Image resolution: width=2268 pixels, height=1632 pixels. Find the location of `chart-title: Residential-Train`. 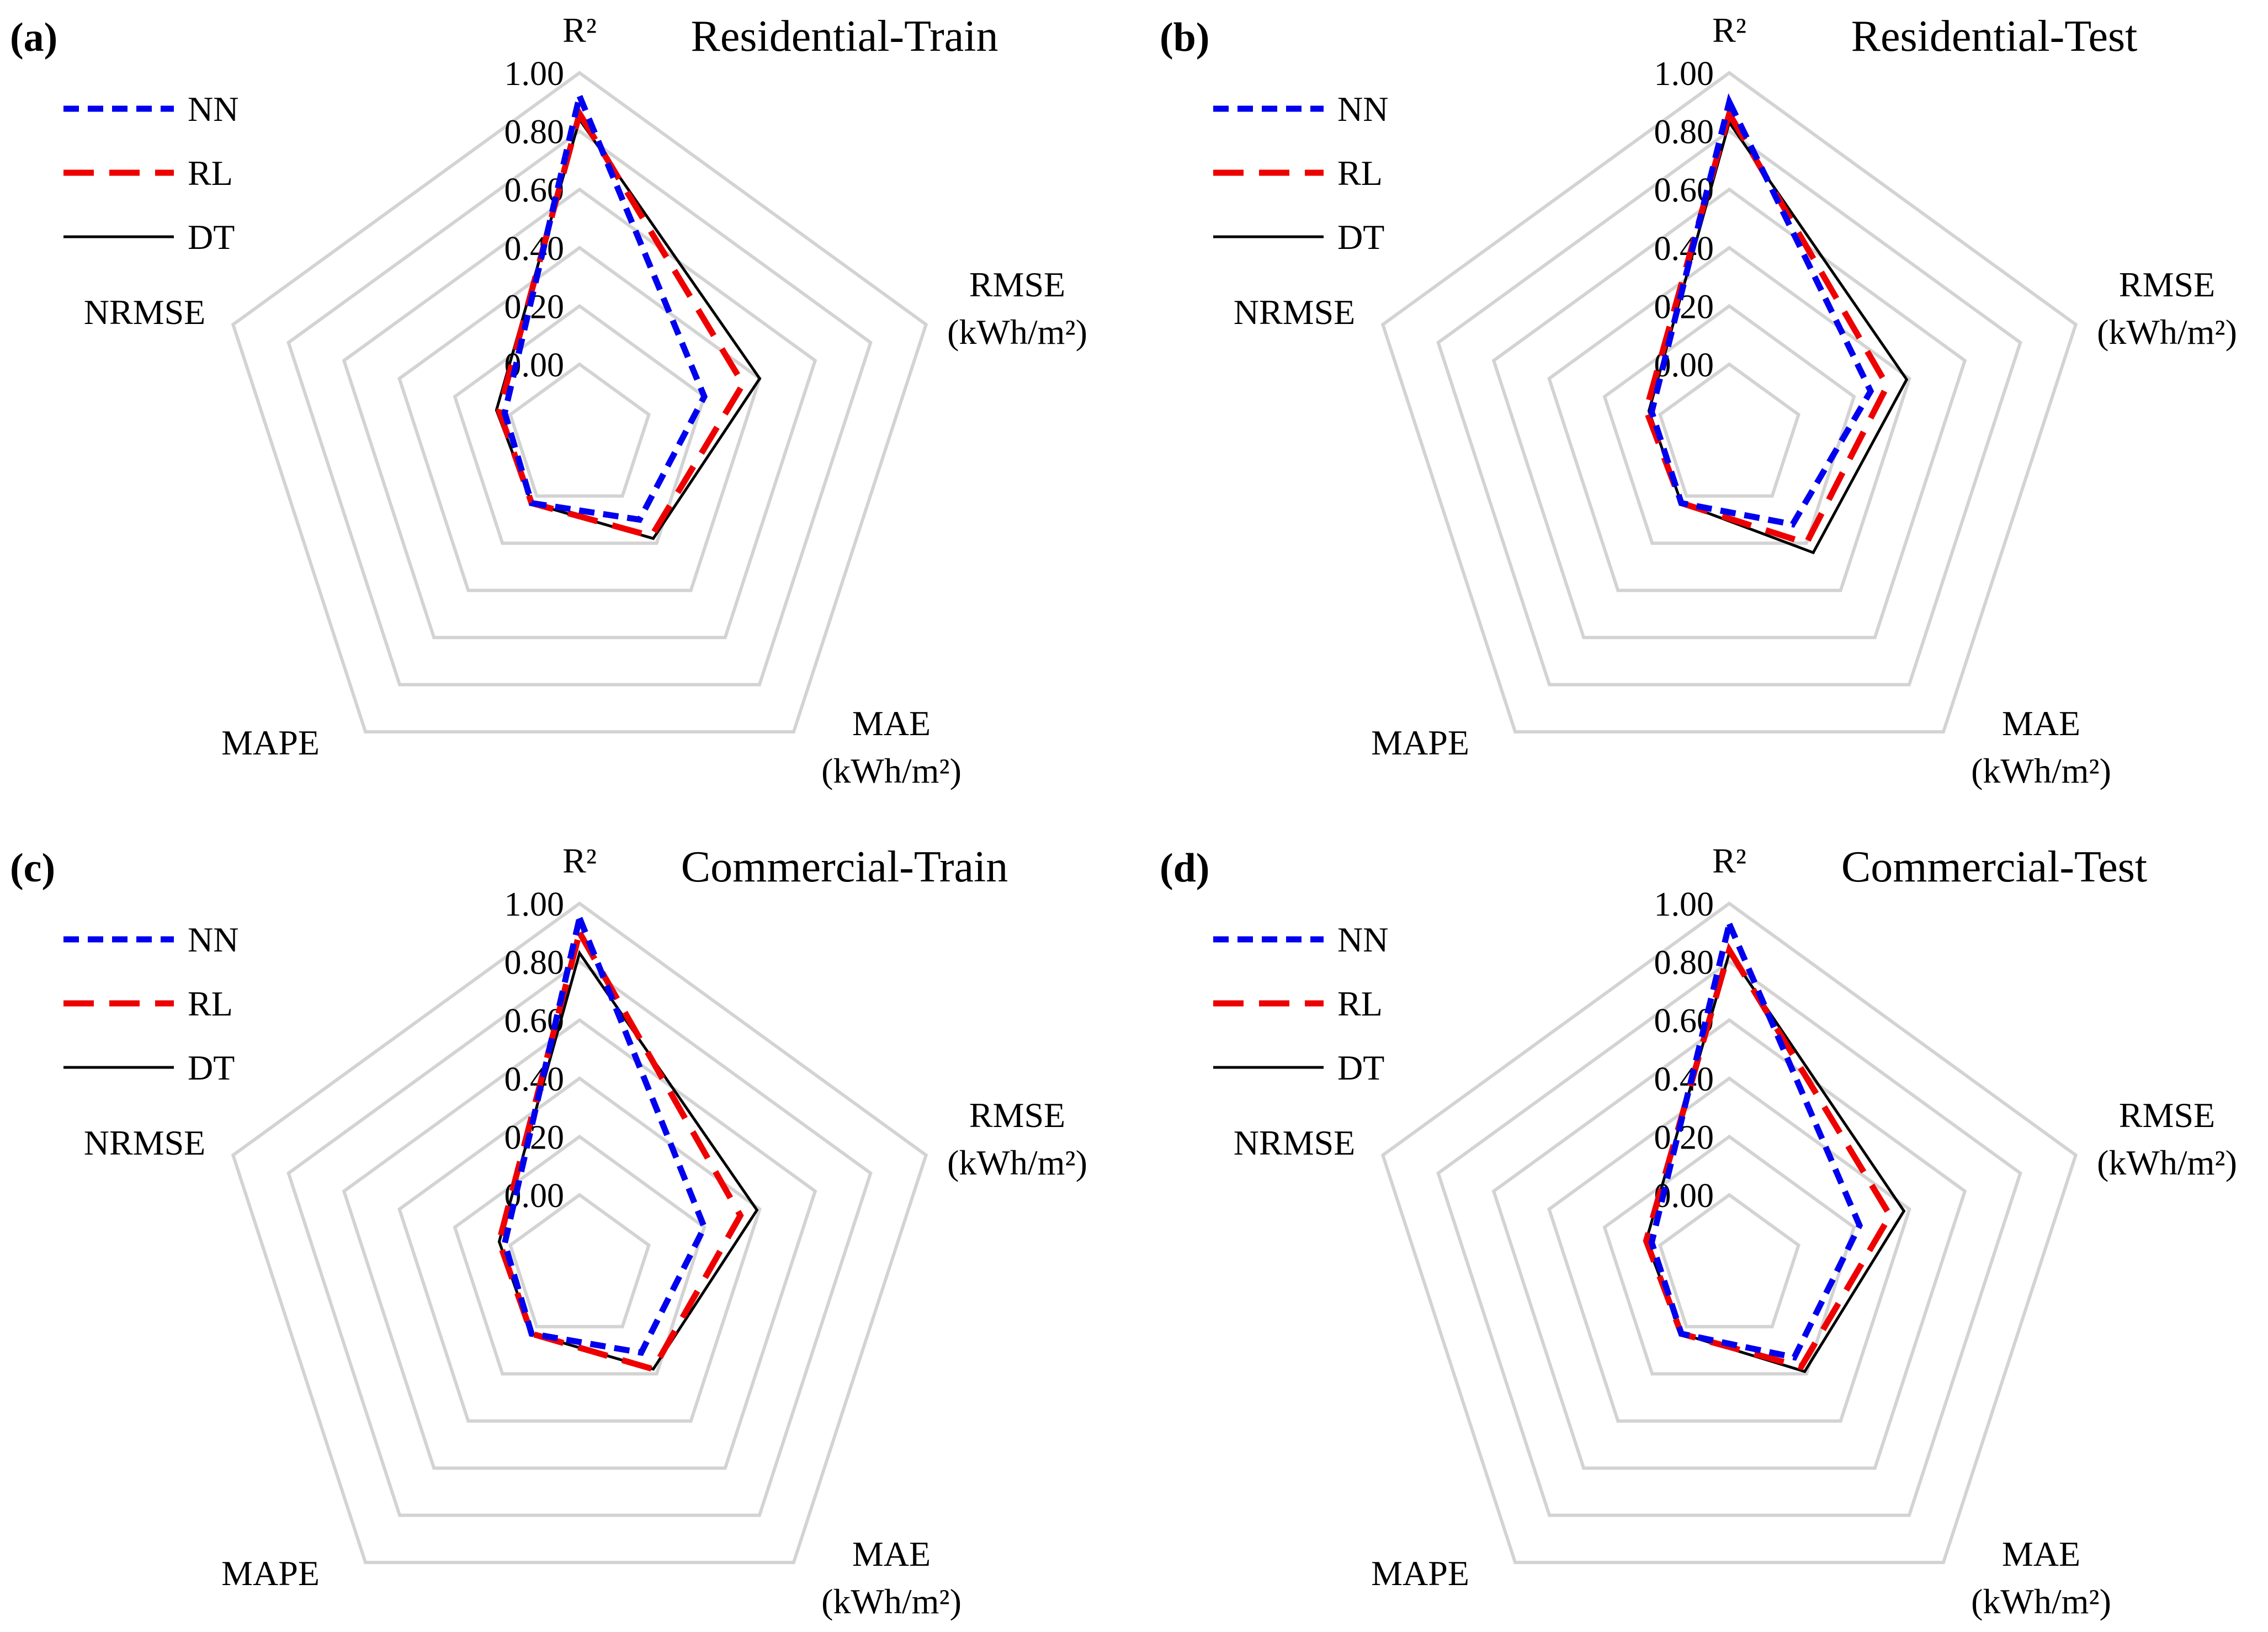

chart-title: Residential-Train is located at coordinates (844, 36).